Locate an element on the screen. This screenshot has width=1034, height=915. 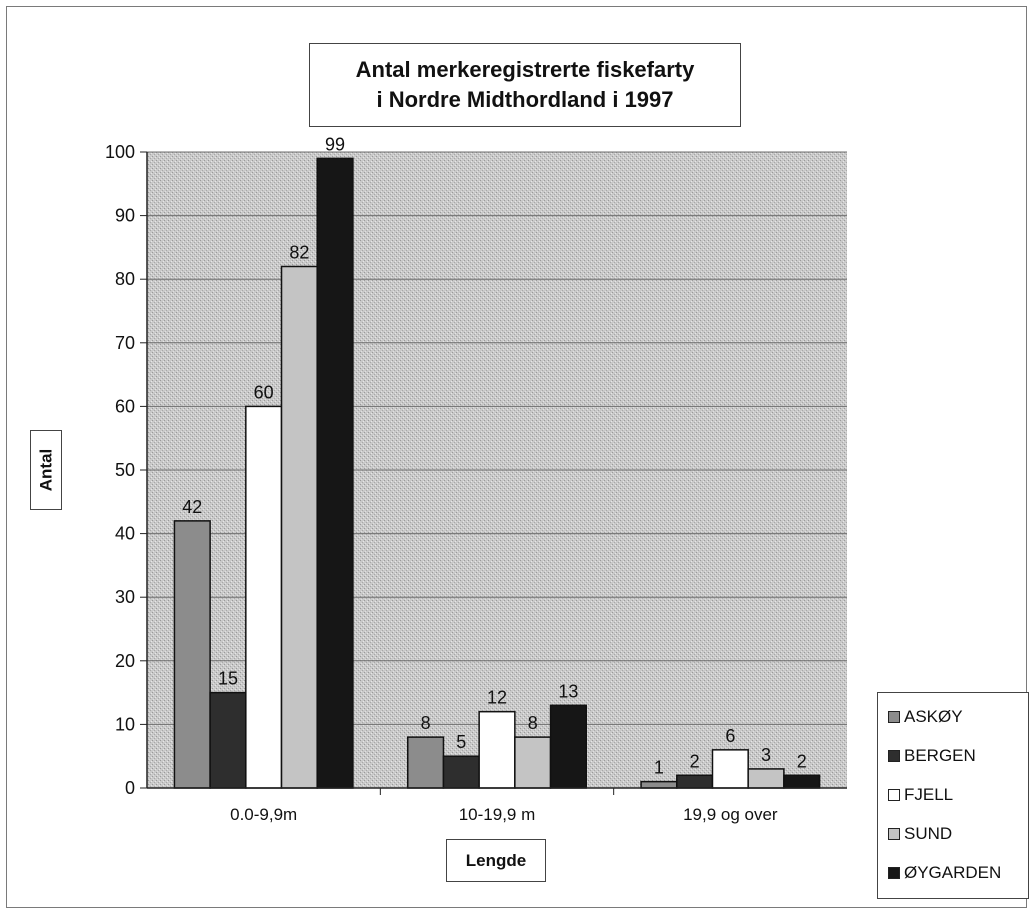
chart-title-line-2: i Nordre Midthordland i 1997 is located at coordinates (525, 99).